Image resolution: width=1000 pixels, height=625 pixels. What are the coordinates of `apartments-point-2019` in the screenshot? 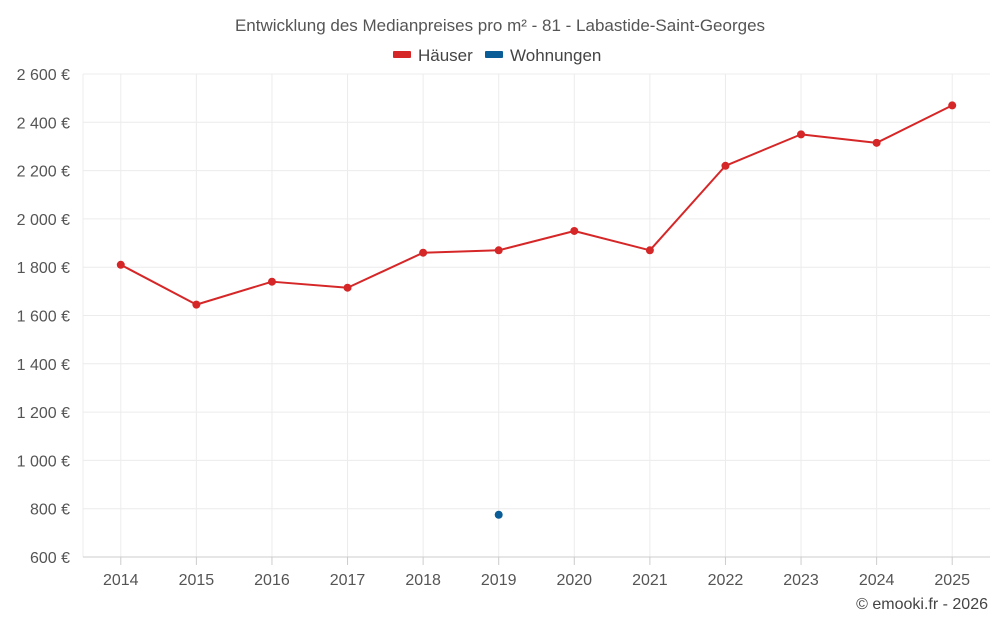 It's located at (498, 514).